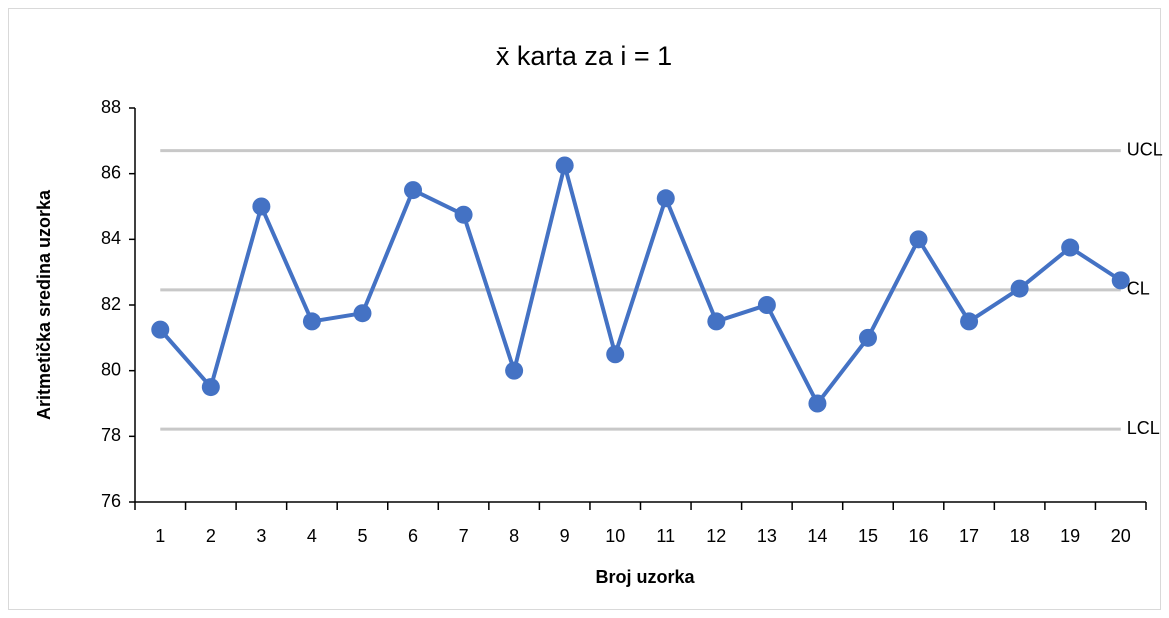 This screenshot has height=618, width=1169. I want to click on y-axis-title: Aritmetička sredina uzorka, so click(44, 304).